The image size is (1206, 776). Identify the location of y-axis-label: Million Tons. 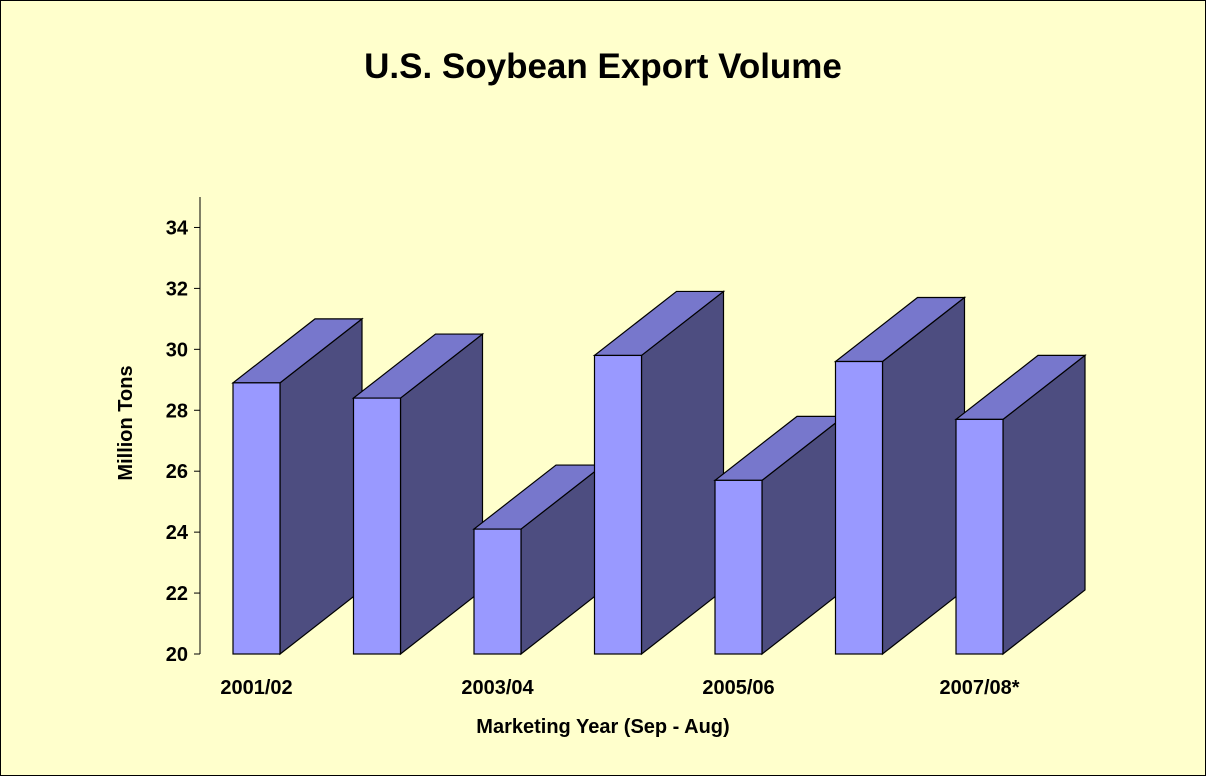
(126, 422).